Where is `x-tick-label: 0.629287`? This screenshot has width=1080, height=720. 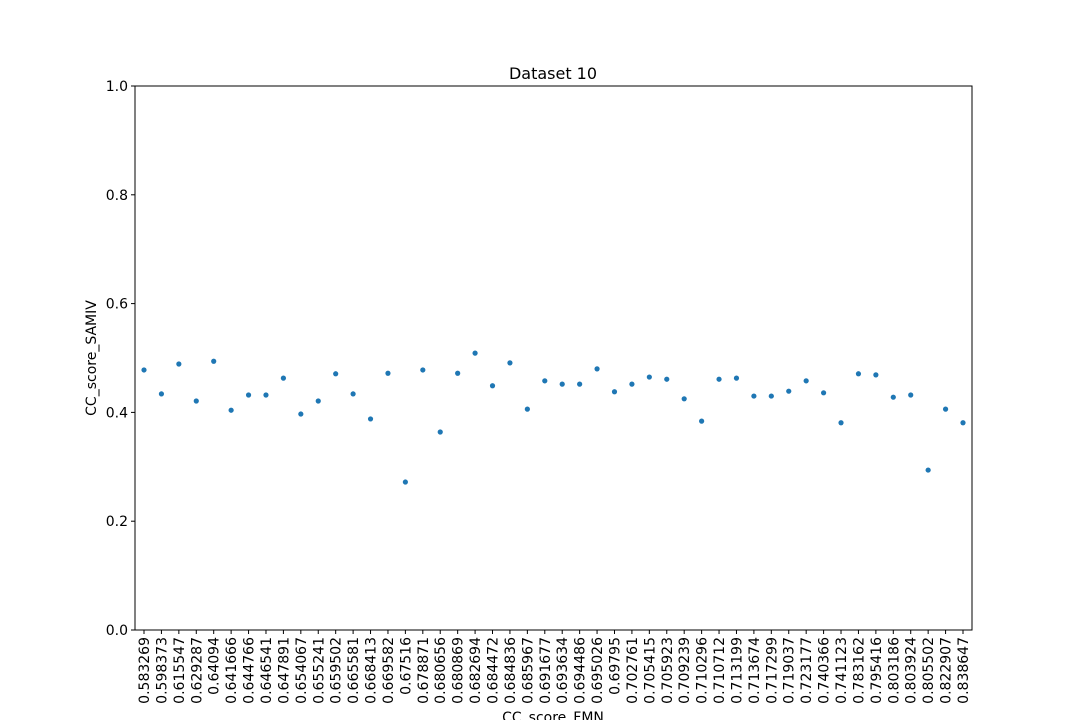 x-tick-label: 0.629287 is located at coordinates (197, 670).